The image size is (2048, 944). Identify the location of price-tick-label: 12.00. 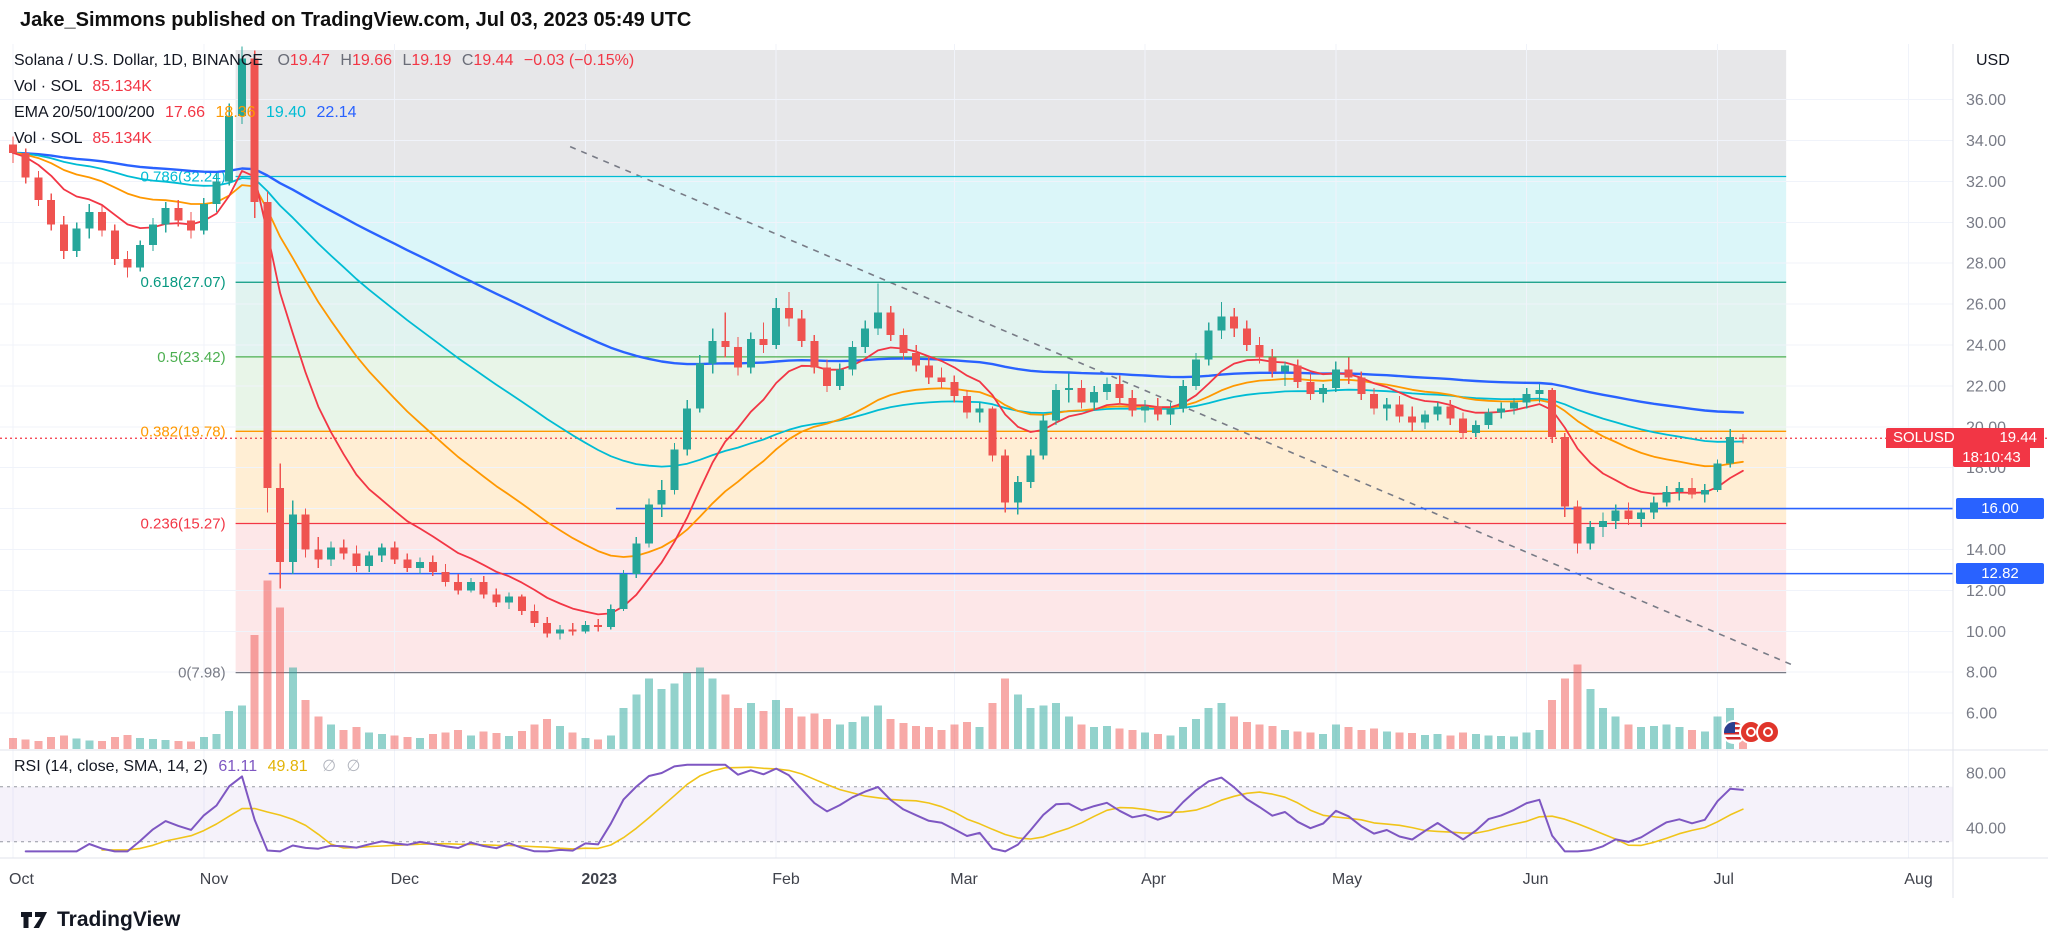
(1986, 591).